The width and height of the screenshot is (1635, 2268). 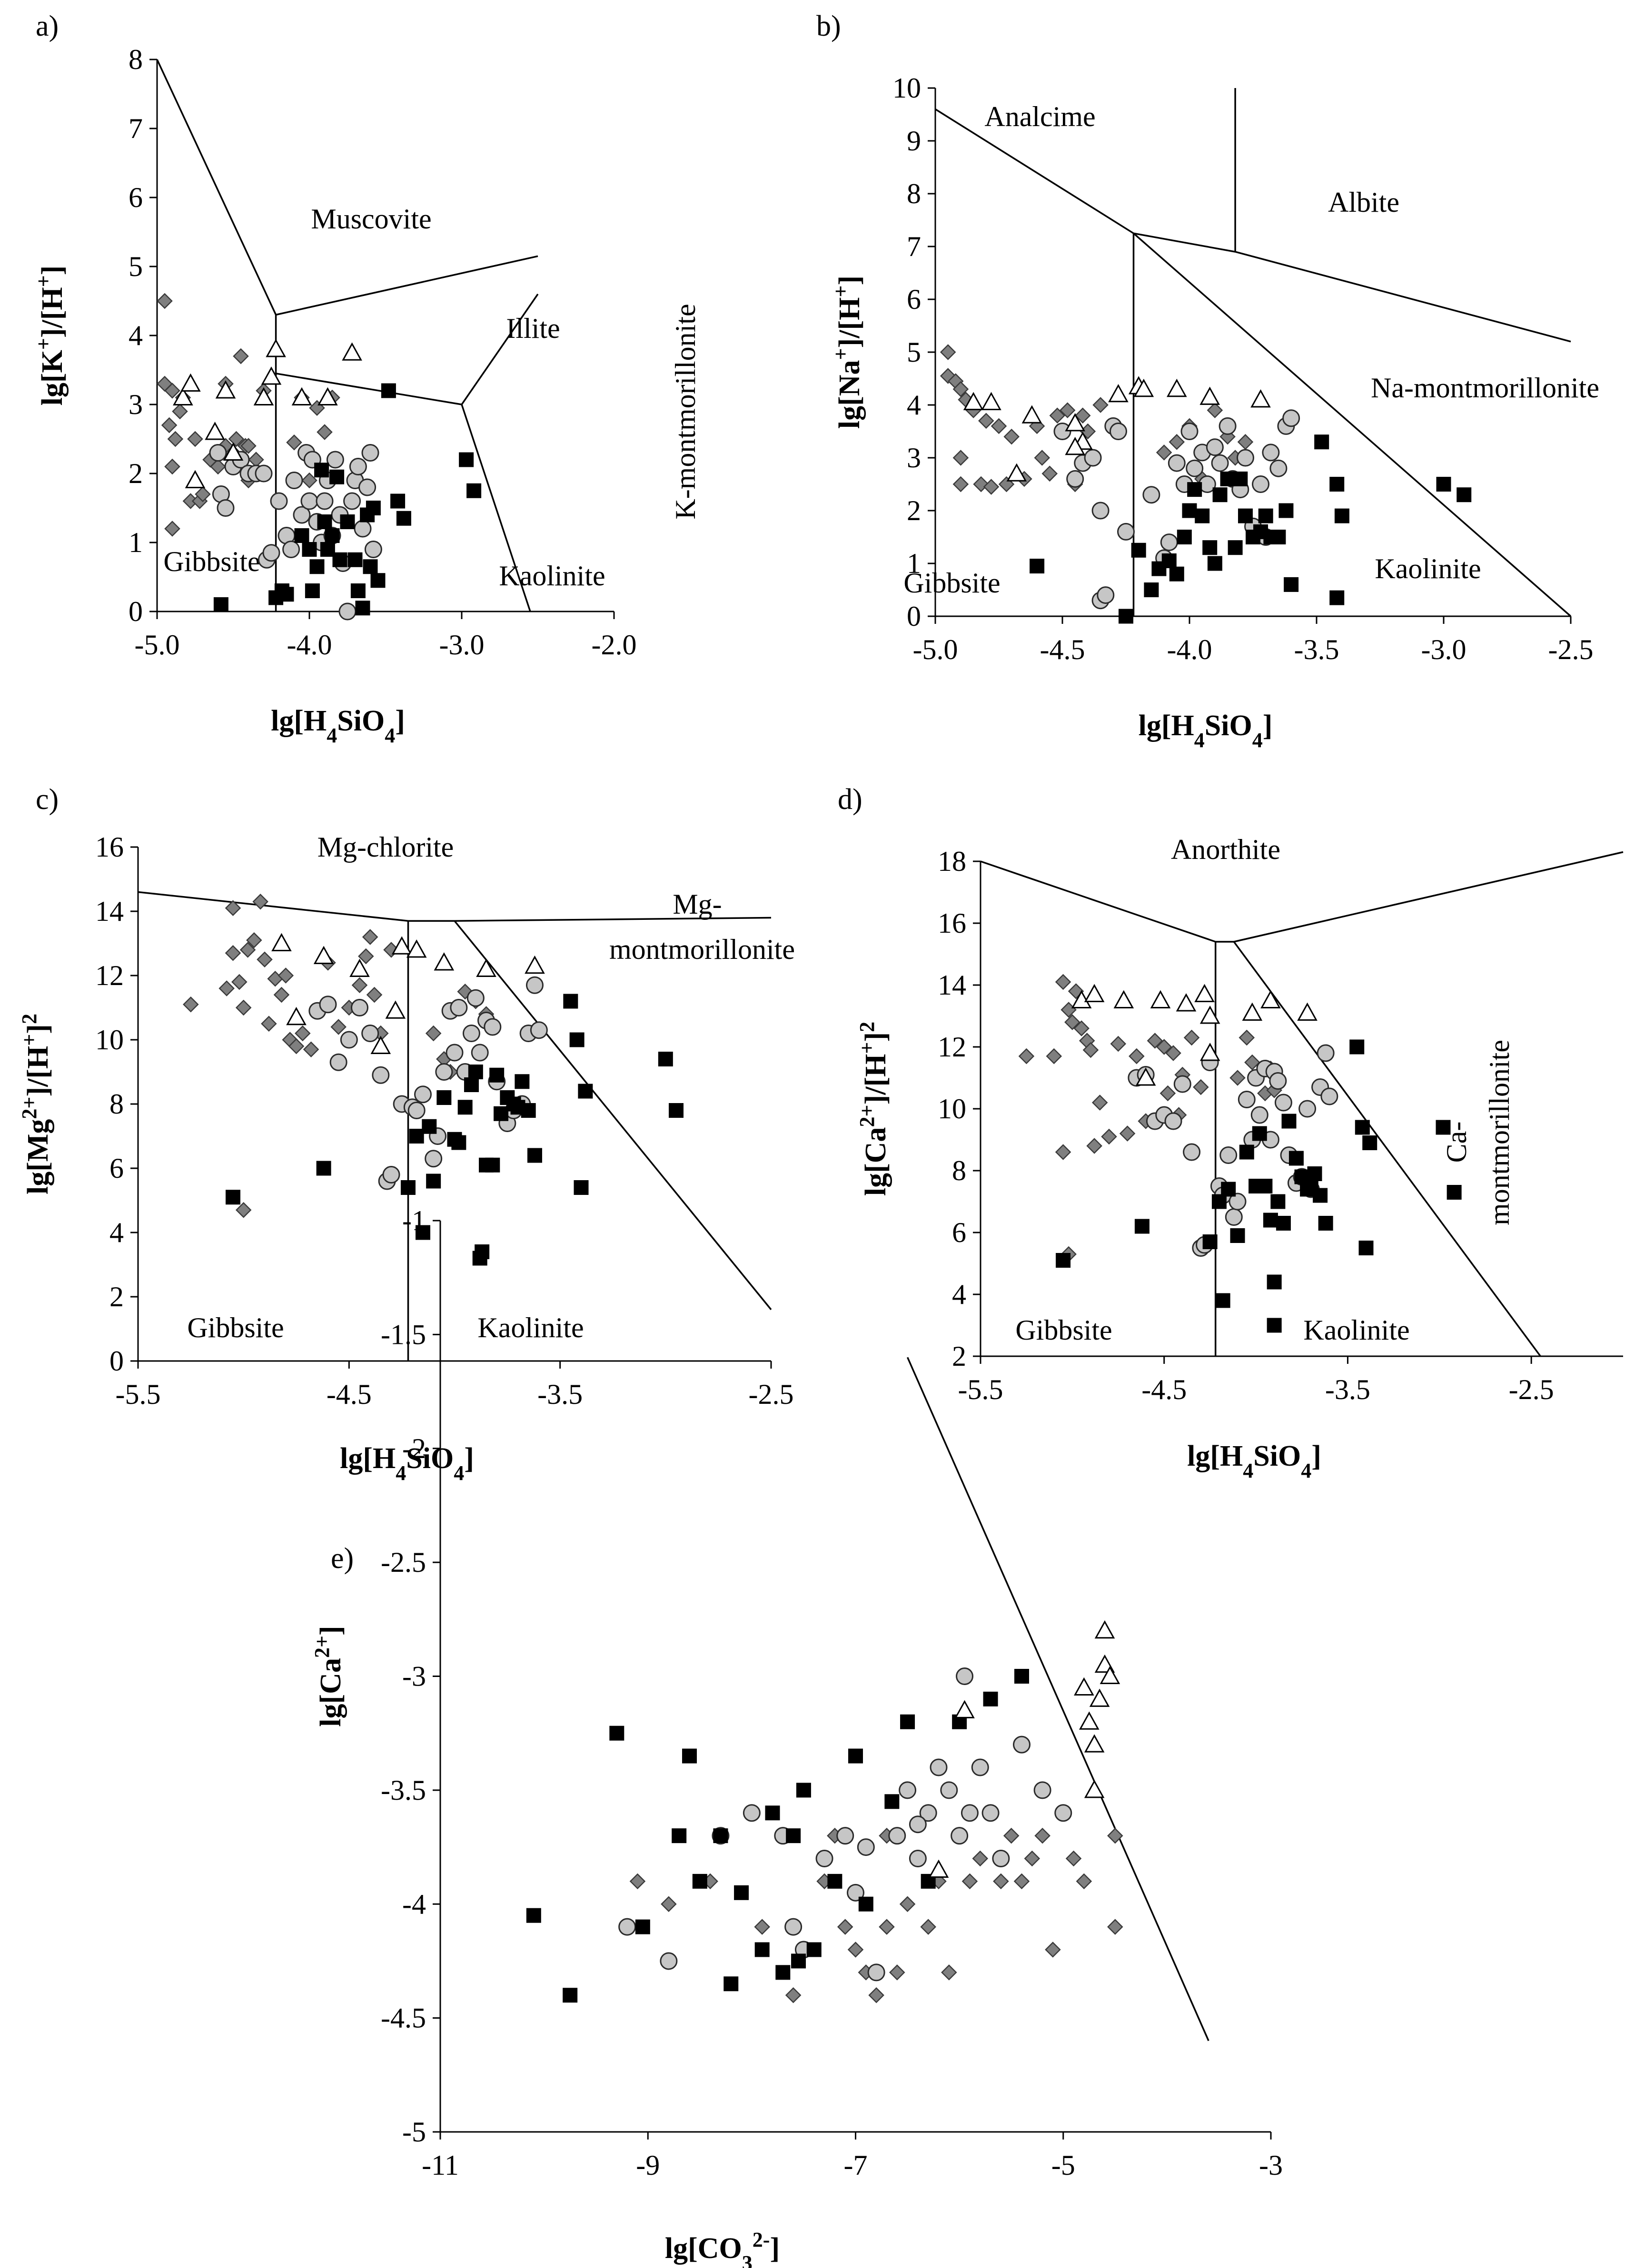 I want to click on y-tick-label: -1.5, so click(x=403, y=1335).